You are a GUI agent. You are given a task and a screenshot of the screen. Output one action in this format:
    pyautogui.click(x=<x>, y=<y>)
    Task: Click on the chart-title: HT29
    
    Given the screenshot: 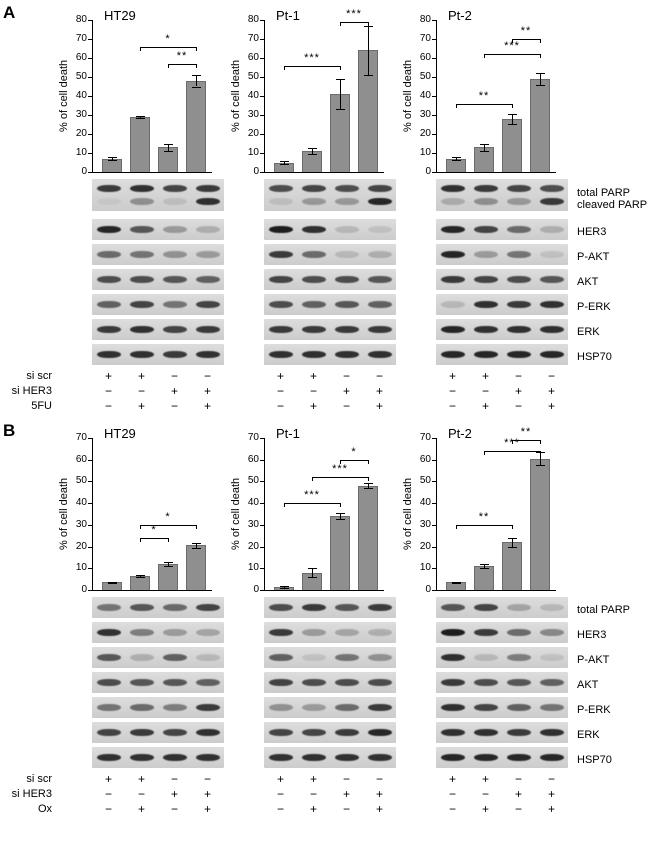 What is the action you would take?
    pyautogui.click(x=120, y=433)
    